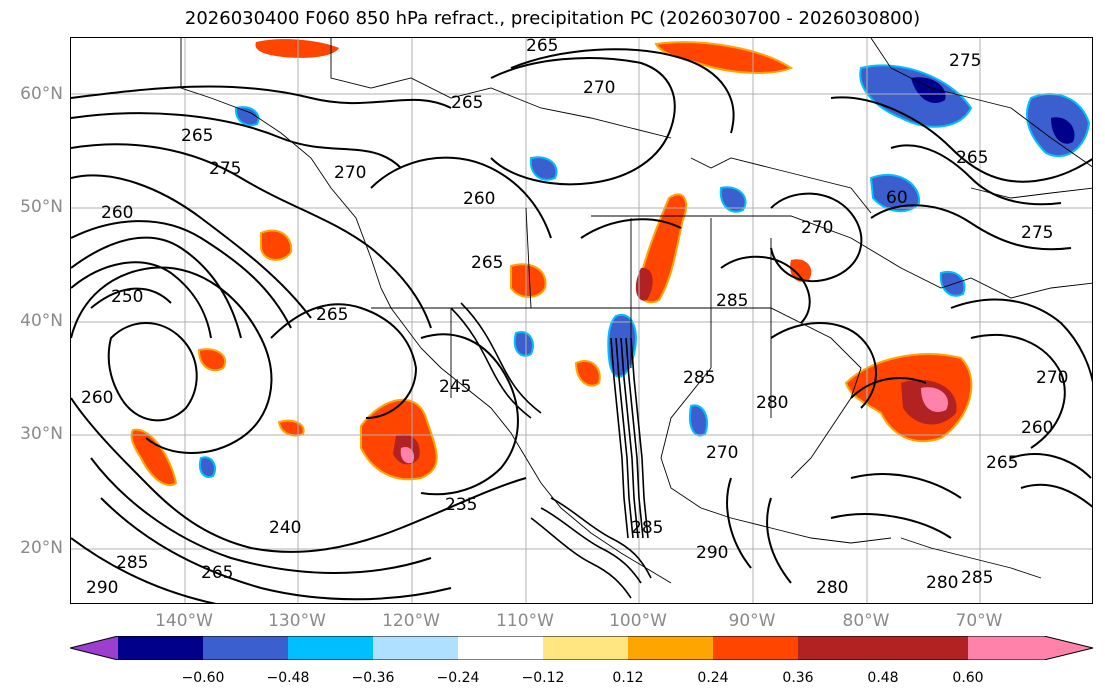 This screenshot has height=698, width=1105. I want to click on lon-label-100w: 100°W, so click(638, 621).